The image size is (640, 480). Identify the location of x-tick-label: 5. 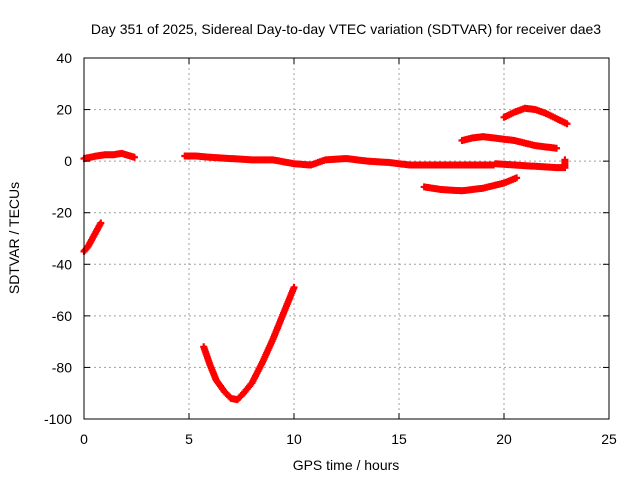
(189, 439).